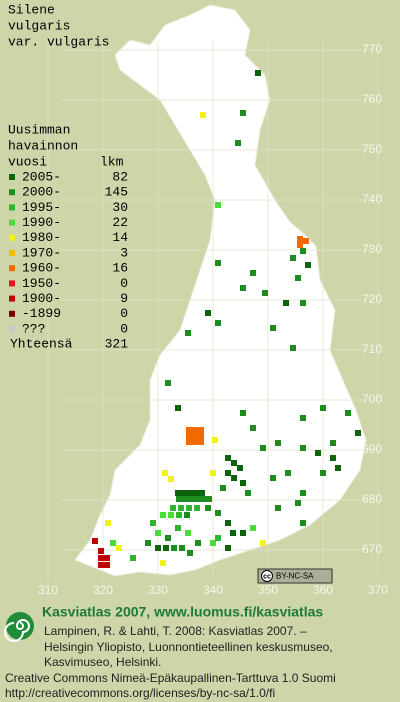  What do you see at coordinates (58, 41) in the screenshot?
I see `title-line: var. vulgaris` at bounding box center [58, 41].